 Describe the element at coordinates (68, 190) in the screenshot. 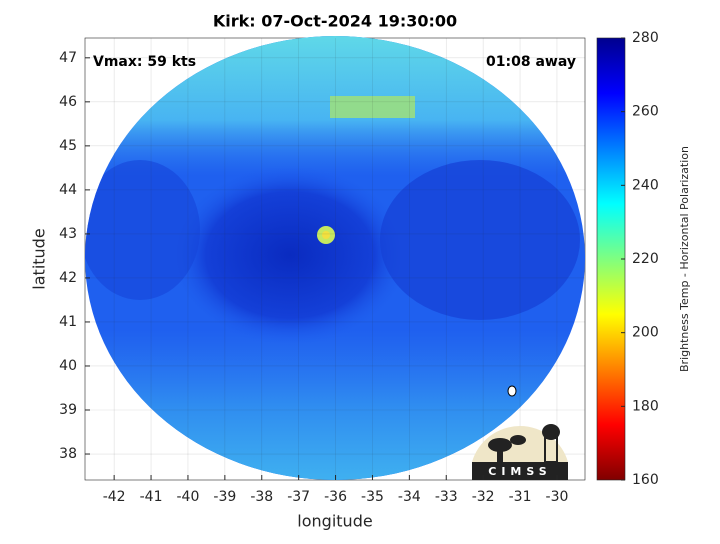

I see `y-tick-label: 44` at that location.